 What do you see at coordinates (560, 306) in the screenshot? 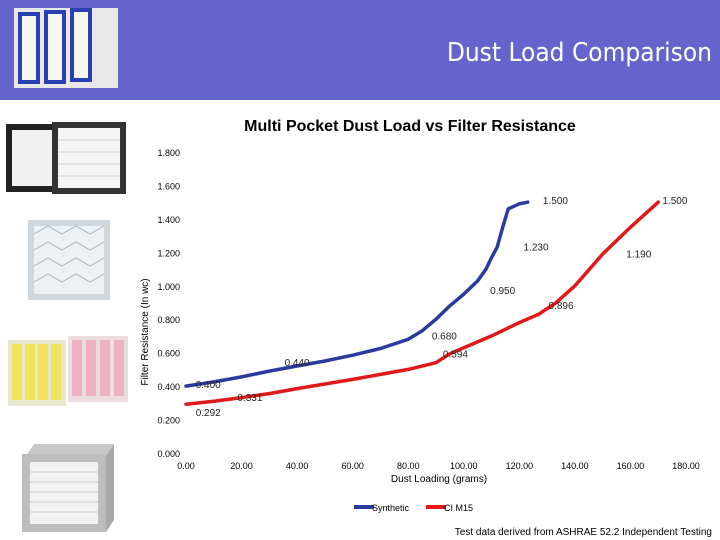
I see `data-label: 0.896` at bounding box center [560, 306].